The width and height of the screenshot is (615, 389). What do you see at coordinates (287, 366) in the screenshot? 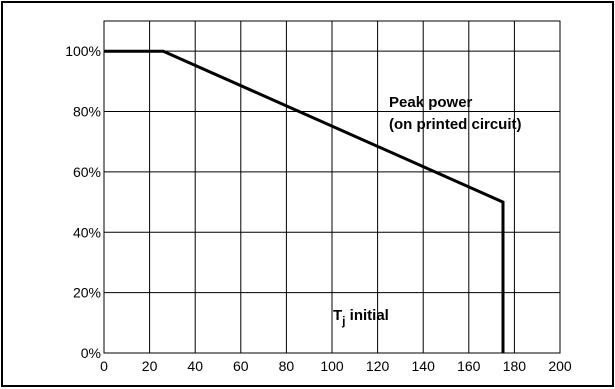
I see `x-tick-label: 80` at bounding box center [287, 366].